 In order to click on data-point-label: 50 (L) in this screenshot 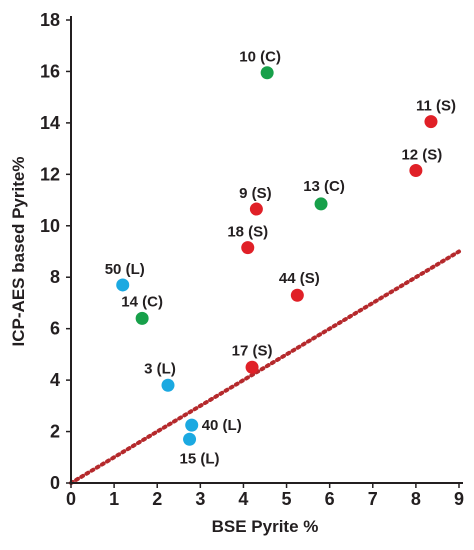, I will do `click(125, 269)`.